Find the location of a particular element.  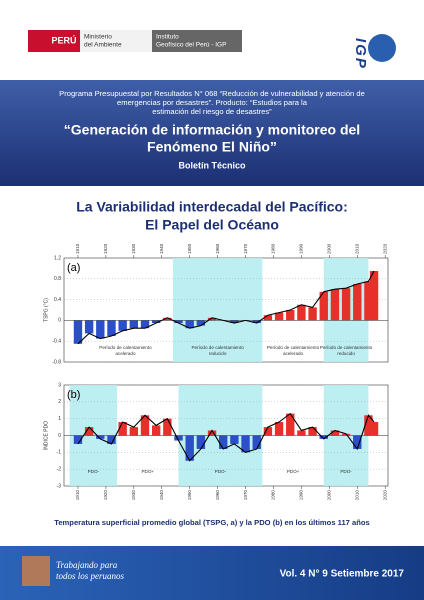

x-tick-label: 1980 is located at coordinates (273, 248).